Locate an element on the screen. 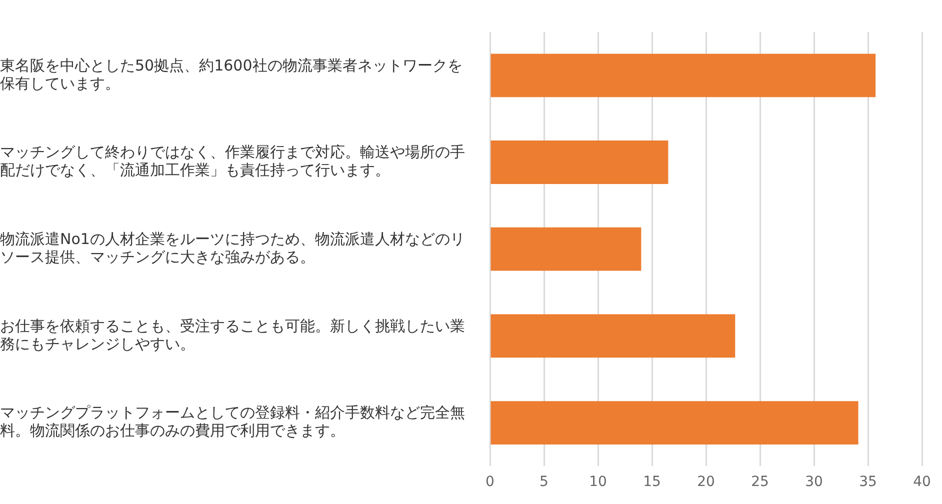 This screenshot has height=504, width=942. x-tick-label: 20 is located at coordinates (706, 482).